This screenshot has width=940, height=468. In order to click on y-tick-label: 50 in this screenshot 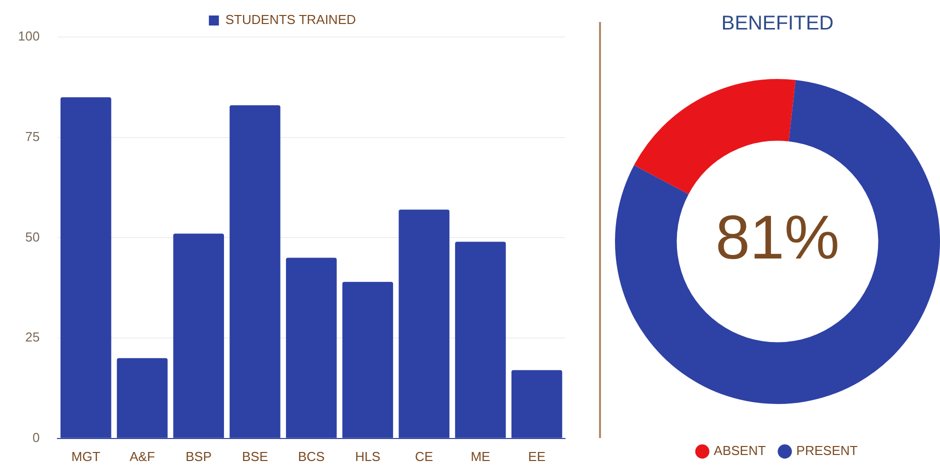, I will do `click(32, 236)`.